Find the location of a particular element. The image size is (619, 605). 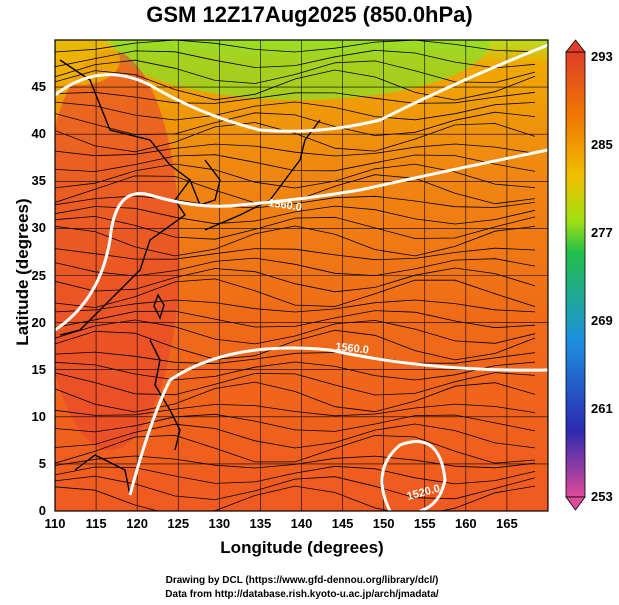

colorbar-tick-label: 253 is located at coordinates (602, 496).